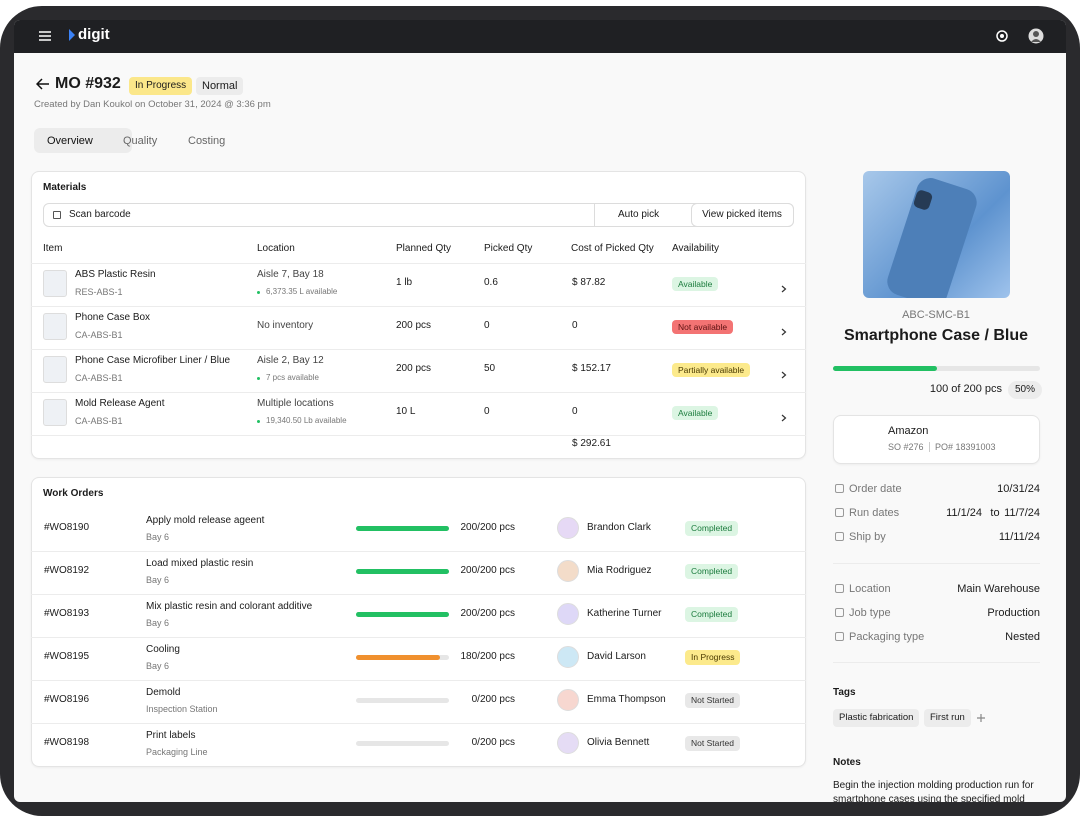 The height and width of the screenshot is (822, 1080). What do you see at coordinates (207, 141) in the screenshot?
I see `tab: Costing` at bounding box center [207, 141].